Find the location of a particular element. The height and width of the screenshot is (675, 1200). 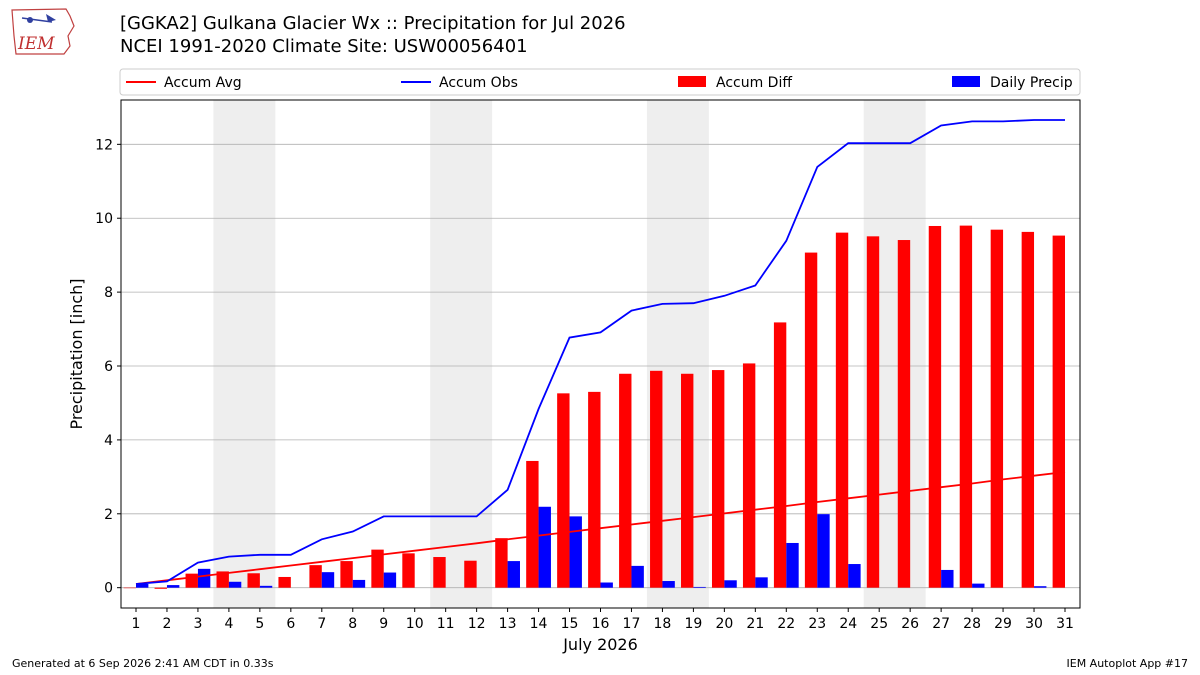

x-tick-label: 31 is located at coordinates (1065, 624).